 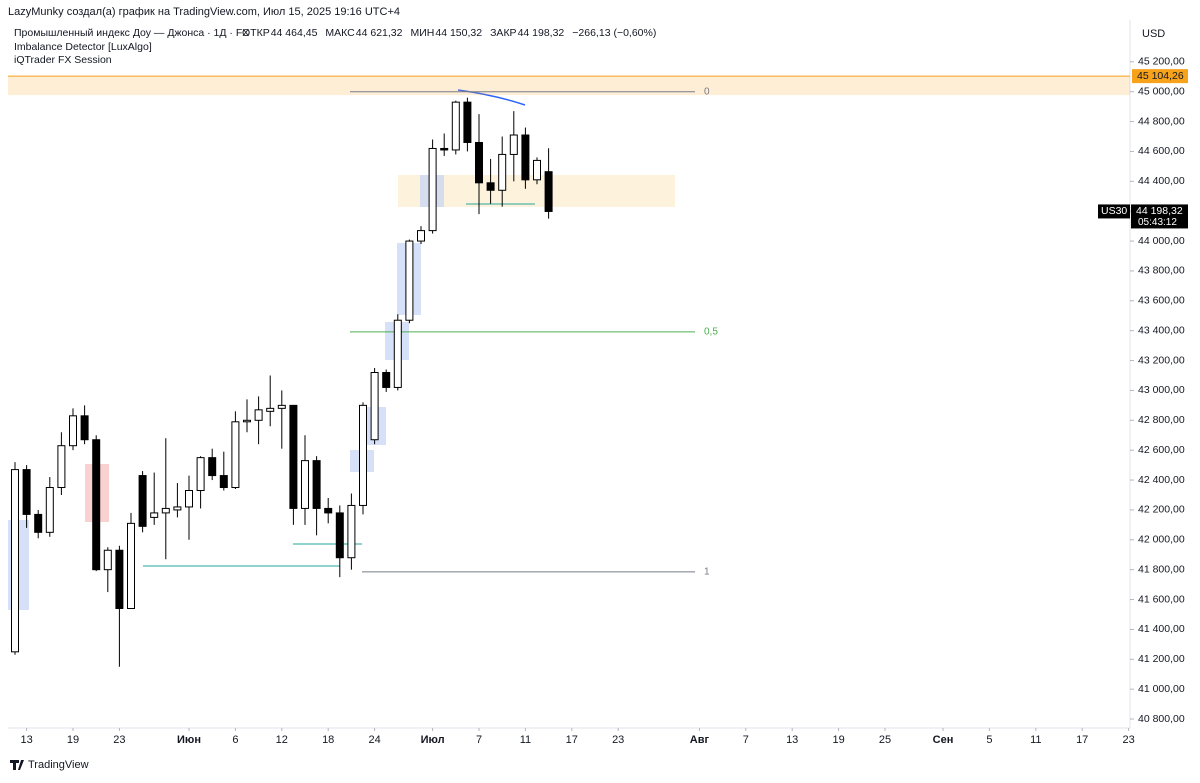 What do you see at coordinates (1159, 211) in the screenshot?
I see `price-label: 44 198,32` at bounding box center [1159, 211].